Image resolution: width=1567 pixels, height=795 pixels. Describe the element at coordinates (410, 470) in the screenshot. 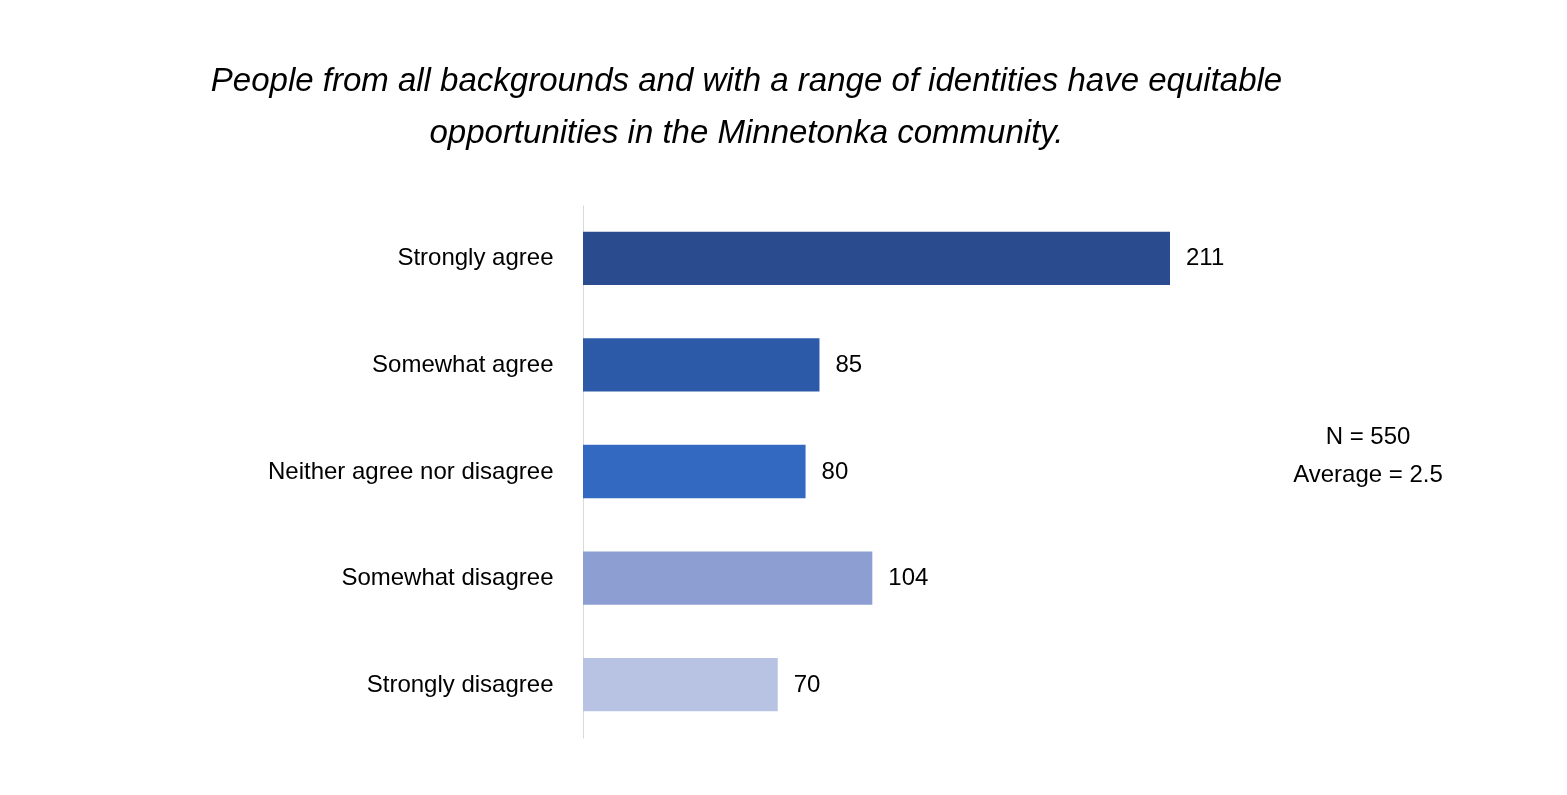

I see `y-tick-label: Neither agree nor disagree` at that location.